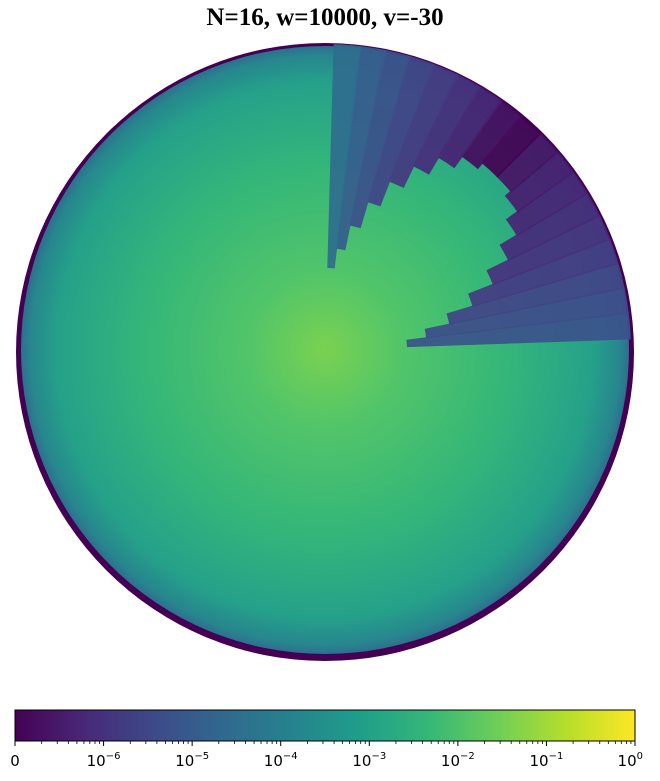 The width and height of the screenshot is (660, 781). What do you see at coordinates (458, 760) in the screenshot?
I see `colorbar-tick-label: 10⁻²` at bounding box center [458, 760].